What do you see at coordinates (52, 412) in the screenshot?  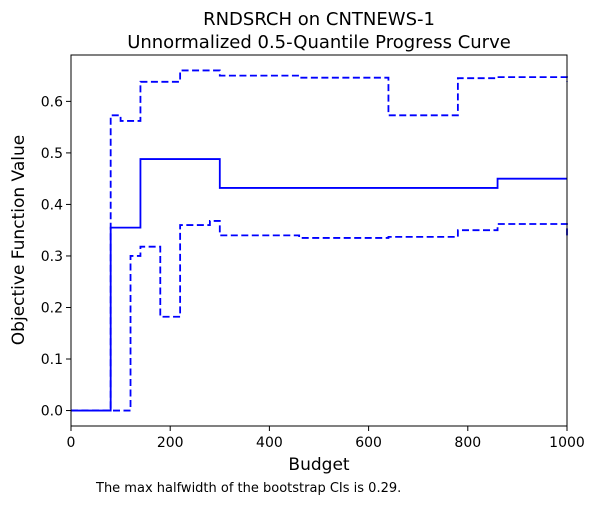 I see `y-tick-label: 0.0` at bounding box center [52, 412].